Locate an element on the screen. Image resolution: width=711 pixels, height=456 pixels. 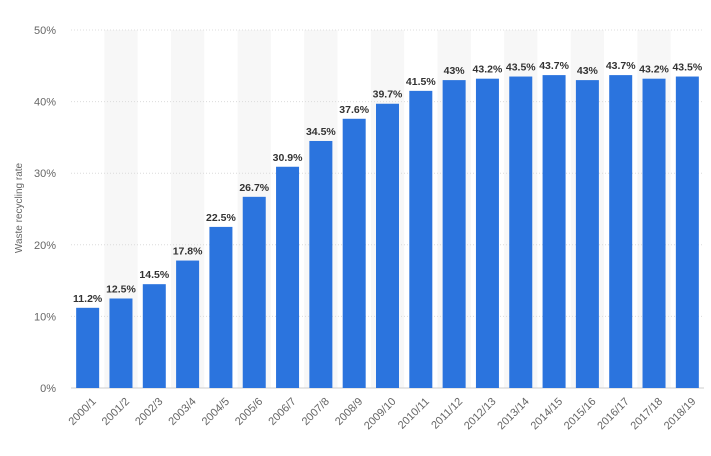
x-tick-label: 2003/4 is located at coordinates (182, 412).